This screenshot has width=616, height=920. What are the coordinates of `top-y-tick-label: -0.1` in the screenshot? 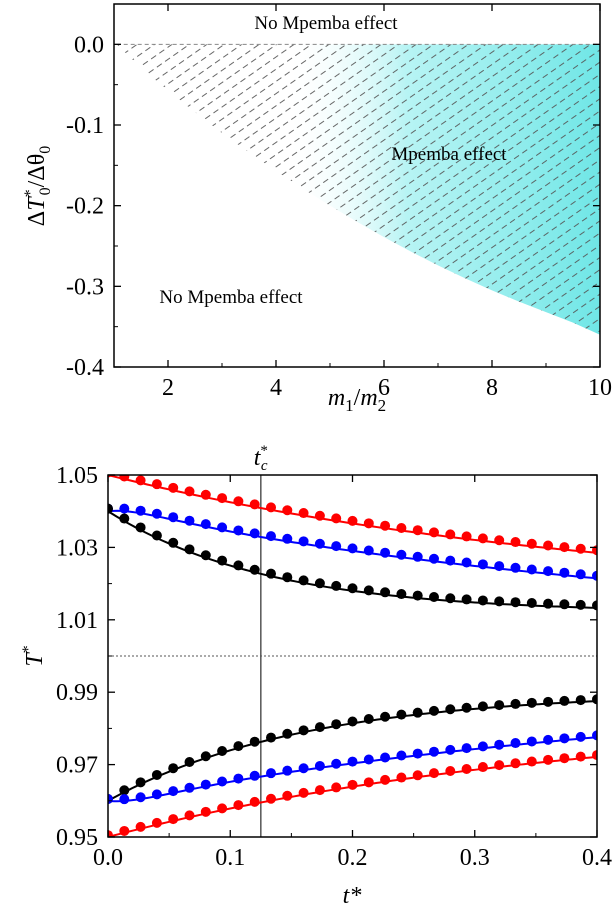 It's located at (85, 126).